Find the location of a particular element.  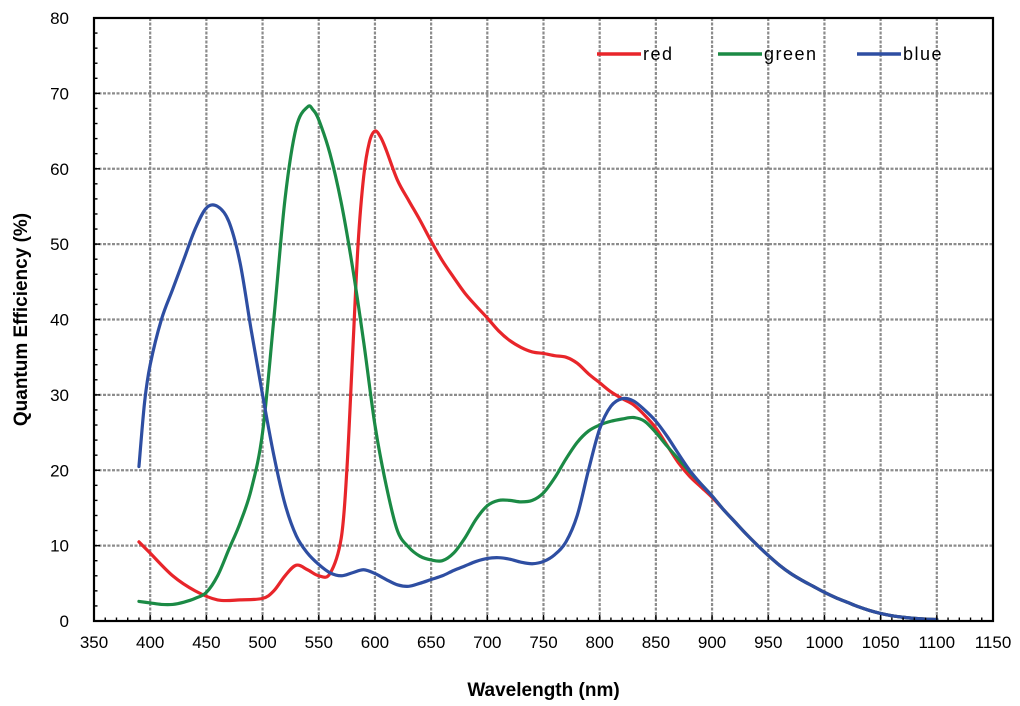

x-tick-label: 950 is located at coordinates (768, 642).